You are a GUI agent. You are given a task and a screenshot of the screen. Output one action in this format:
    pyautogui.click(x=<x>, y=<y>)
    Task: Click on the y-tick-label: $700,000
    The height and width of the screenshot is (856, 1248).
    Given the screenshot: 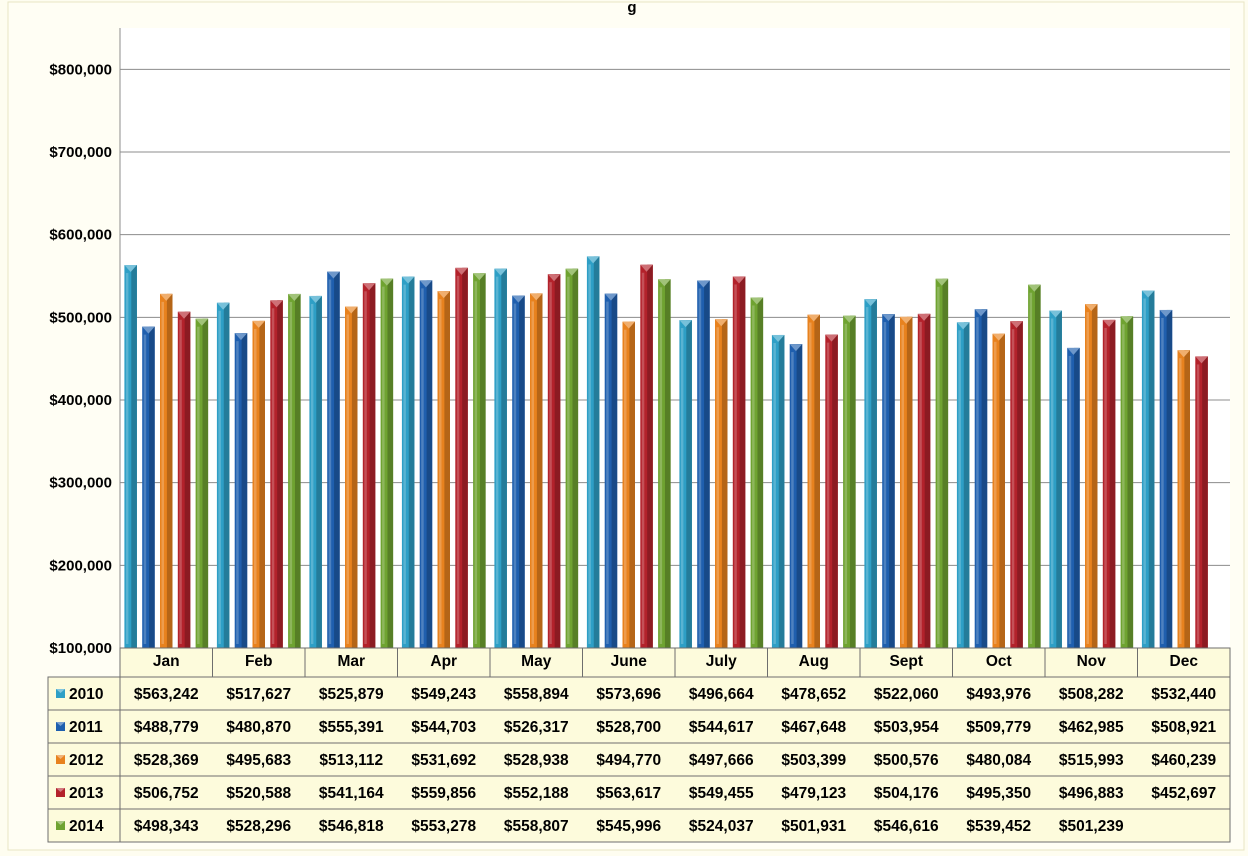 What is the action you would take?
    pyautogui.click(x=80, y=152)
    